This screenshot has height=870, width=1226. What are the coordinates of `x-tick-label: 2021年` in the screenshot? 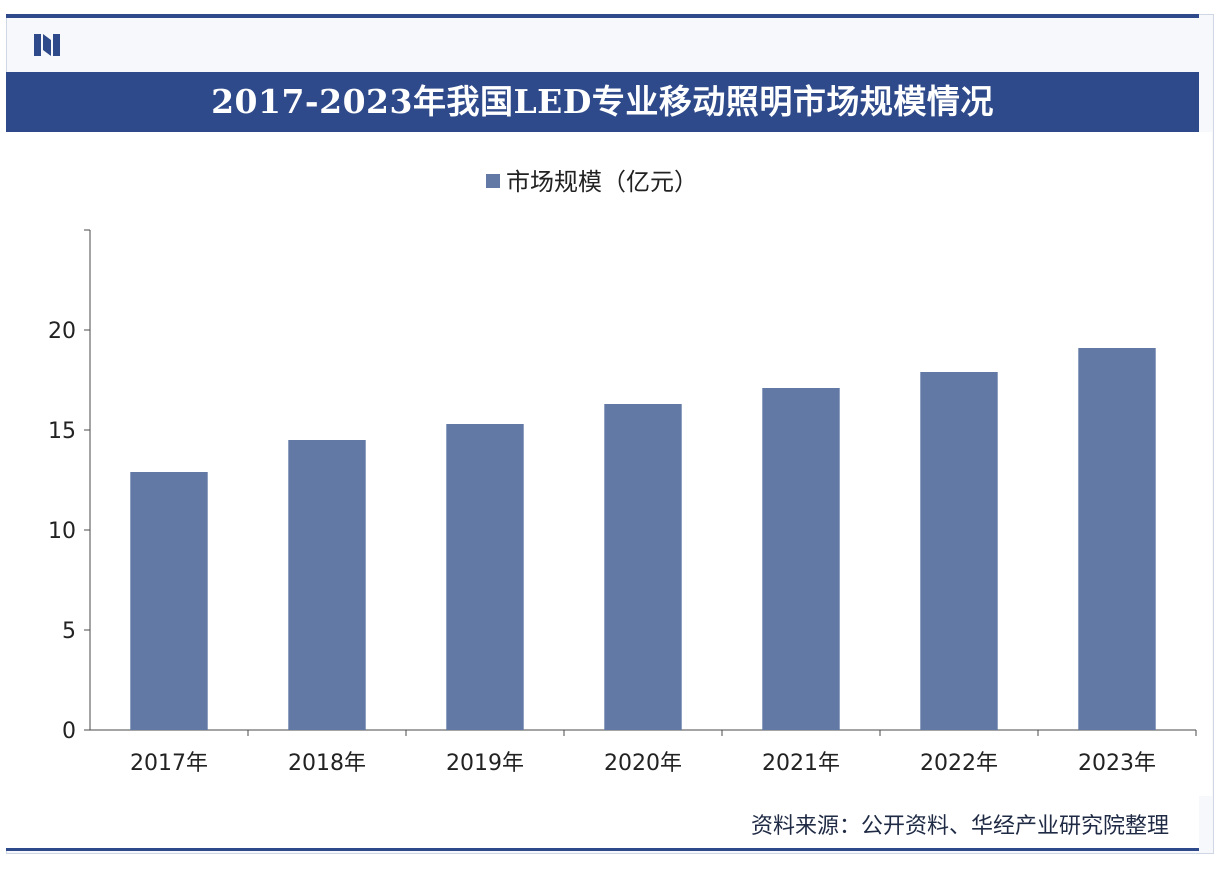 It's located at (801, 763).